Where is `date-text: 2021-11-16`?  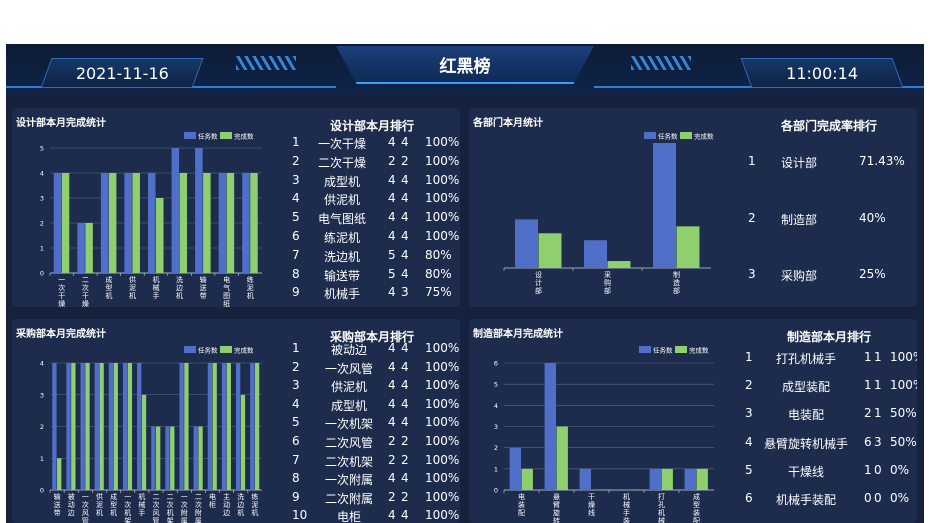
date-text: 2021-11-16 is located at coordinates (122, 73).